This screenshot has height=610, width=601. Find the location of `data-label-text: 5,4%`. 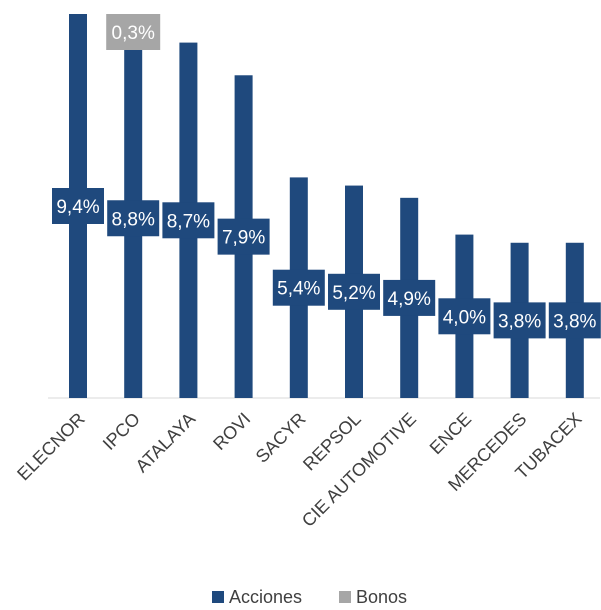

data-label-text: 5,4% is located at coordinates (298, 289).